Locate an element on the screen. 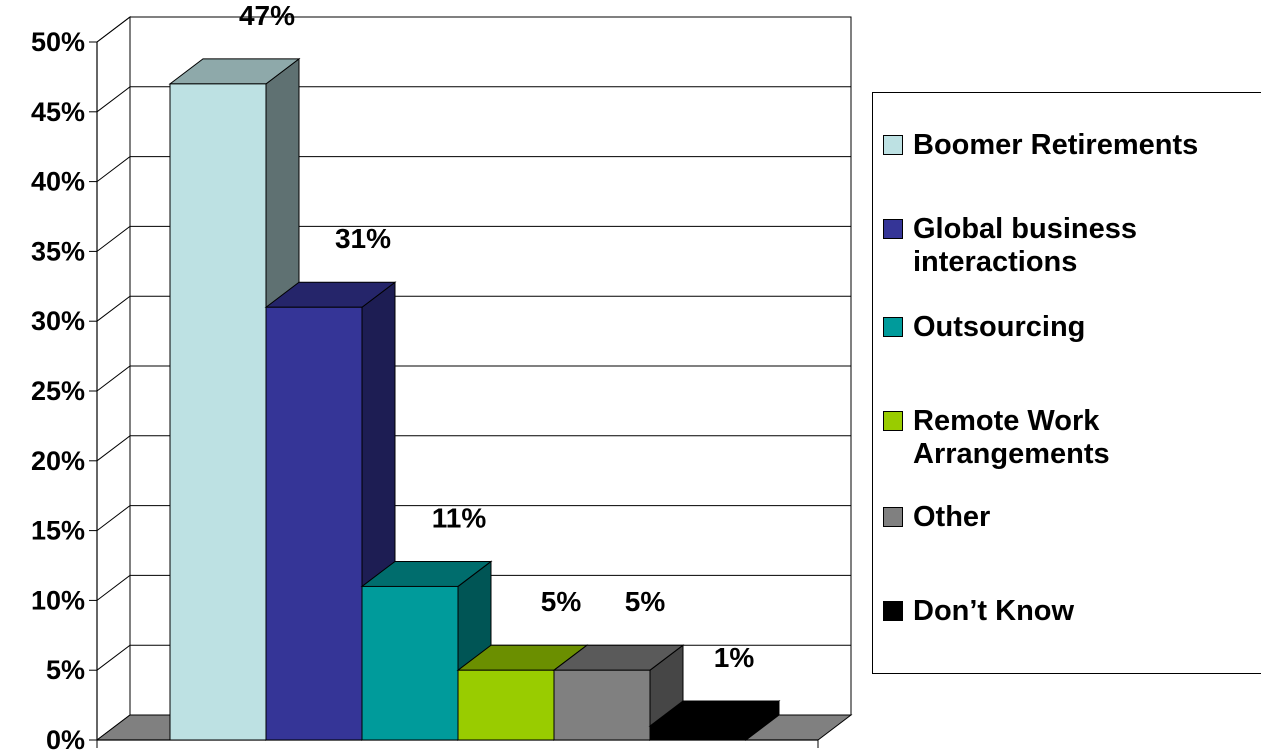 The image size is (1261, 754). y-tick-label: 15% is located at coordinates (58, 531).